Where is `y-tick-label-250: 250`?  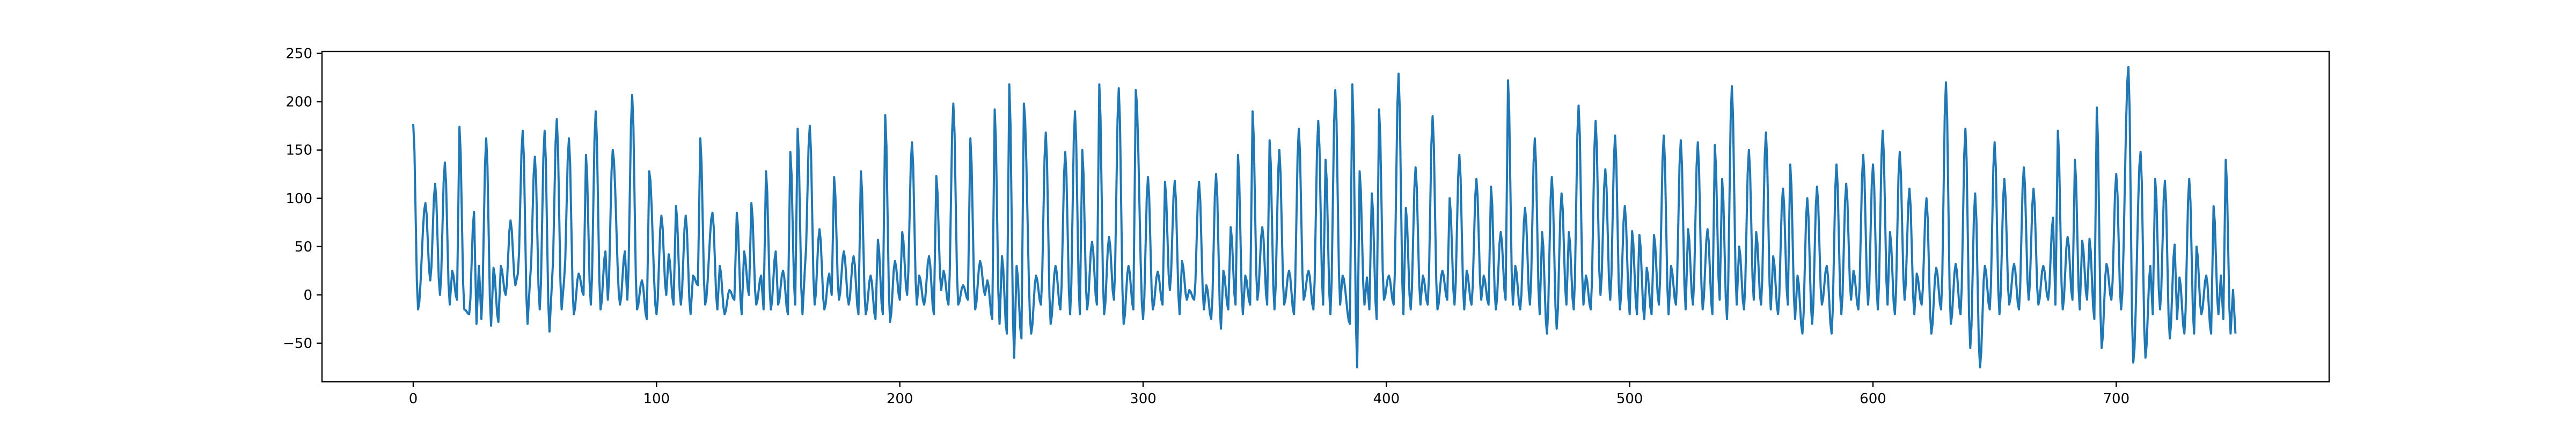
y-tick-label-250: 250 is located at coordinates (299, 54).